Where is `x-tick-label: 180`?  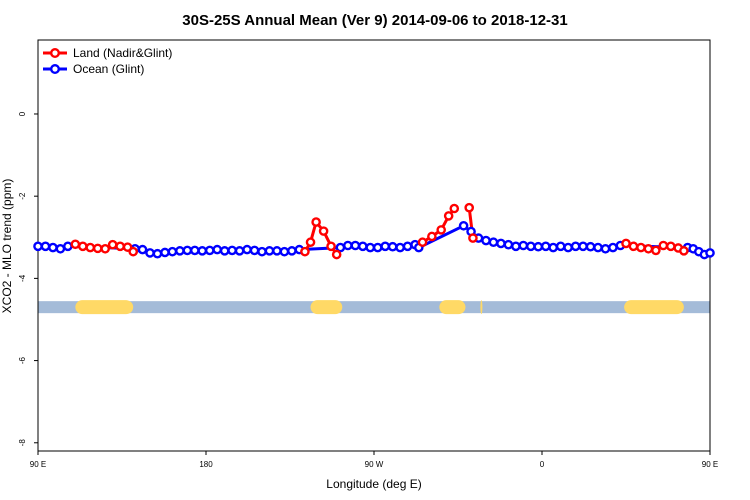
x-tick-label: 180 is located at coordinates (206, 464).